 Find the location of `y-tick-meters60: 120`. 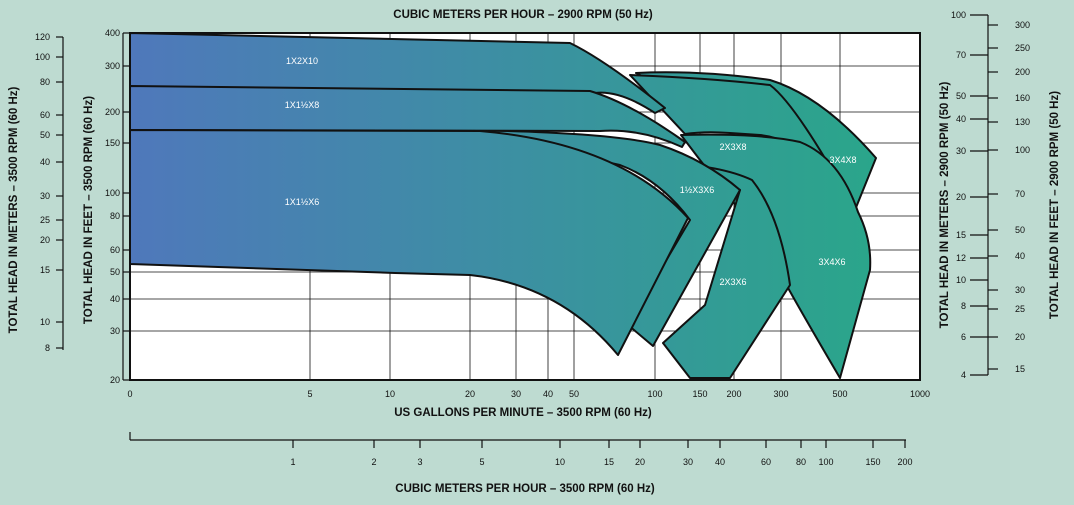

y-tick-meters60: 120 is located at coordinates (42, 37).